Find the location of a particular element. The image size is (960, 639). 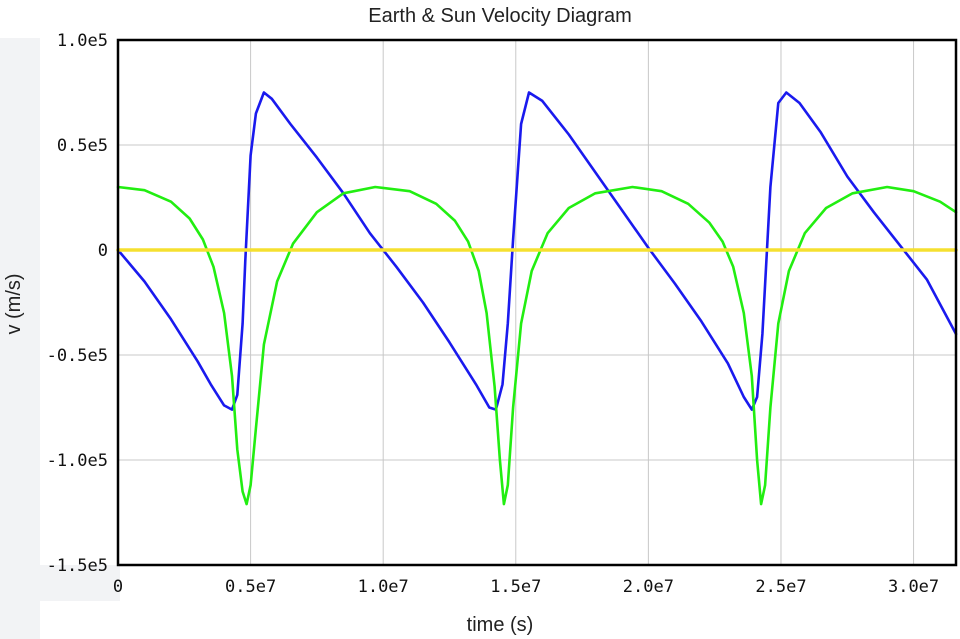

x-tick-label: 2.5e7 is located at coordinates (780, 587).